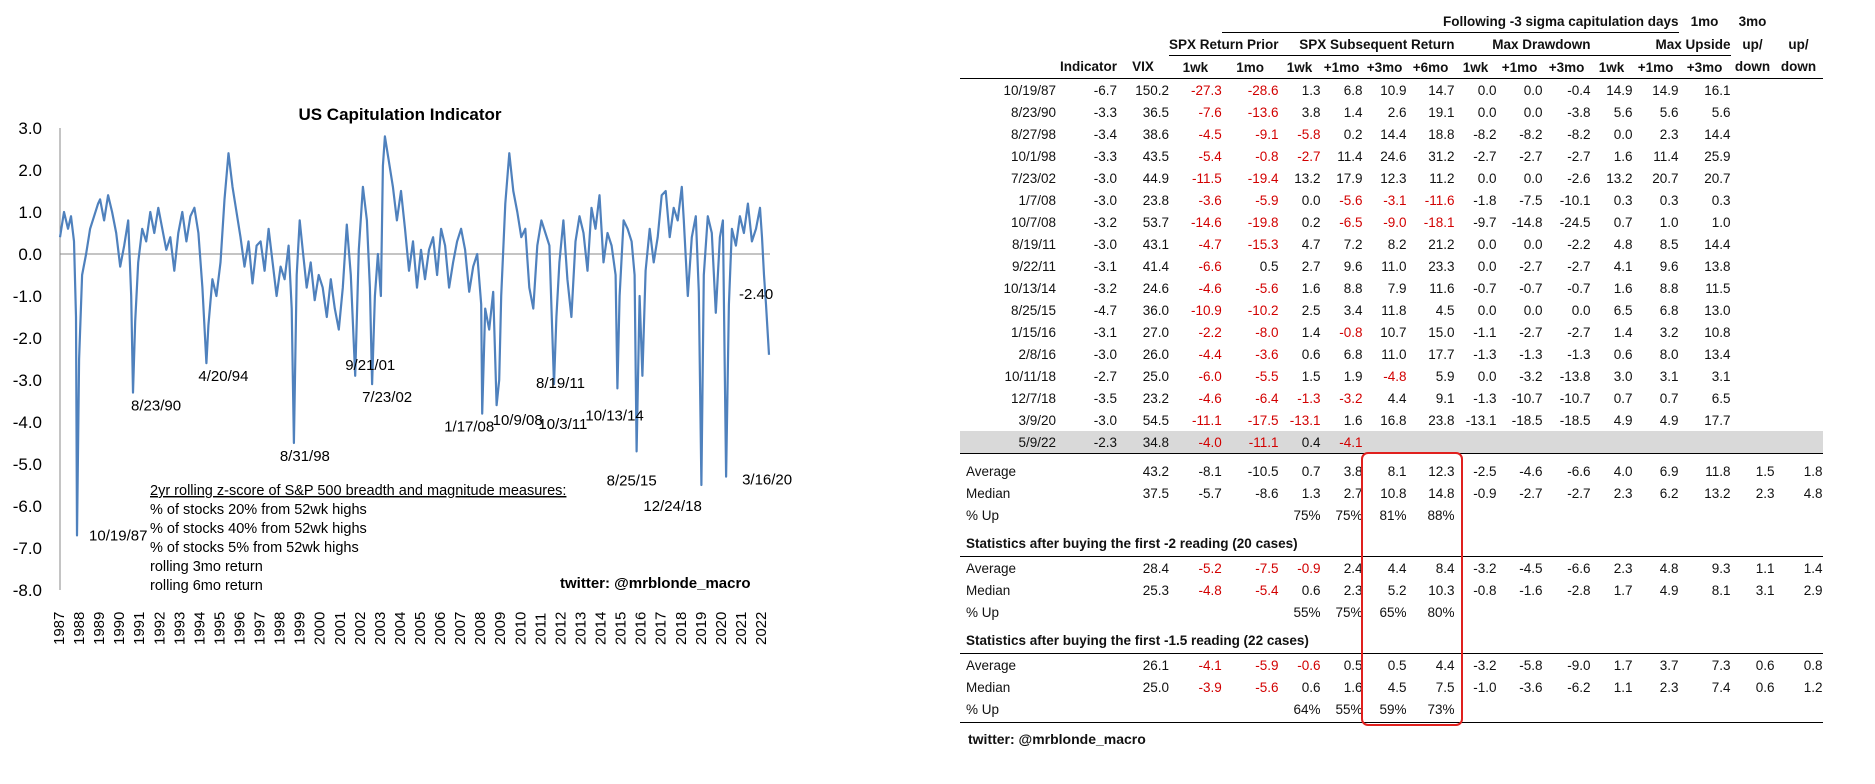 This screenshot has height=784, width=1875. Describe the element at coordinates (1531, 200) in the screenshot. I see `row-value: -7.5` at that location.